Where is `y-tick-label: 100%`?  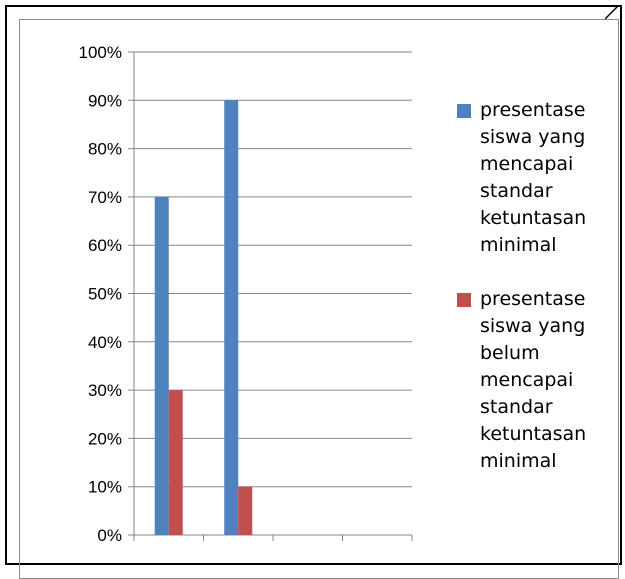 y-tick-label: 100% is located at coordinates (100, 52).